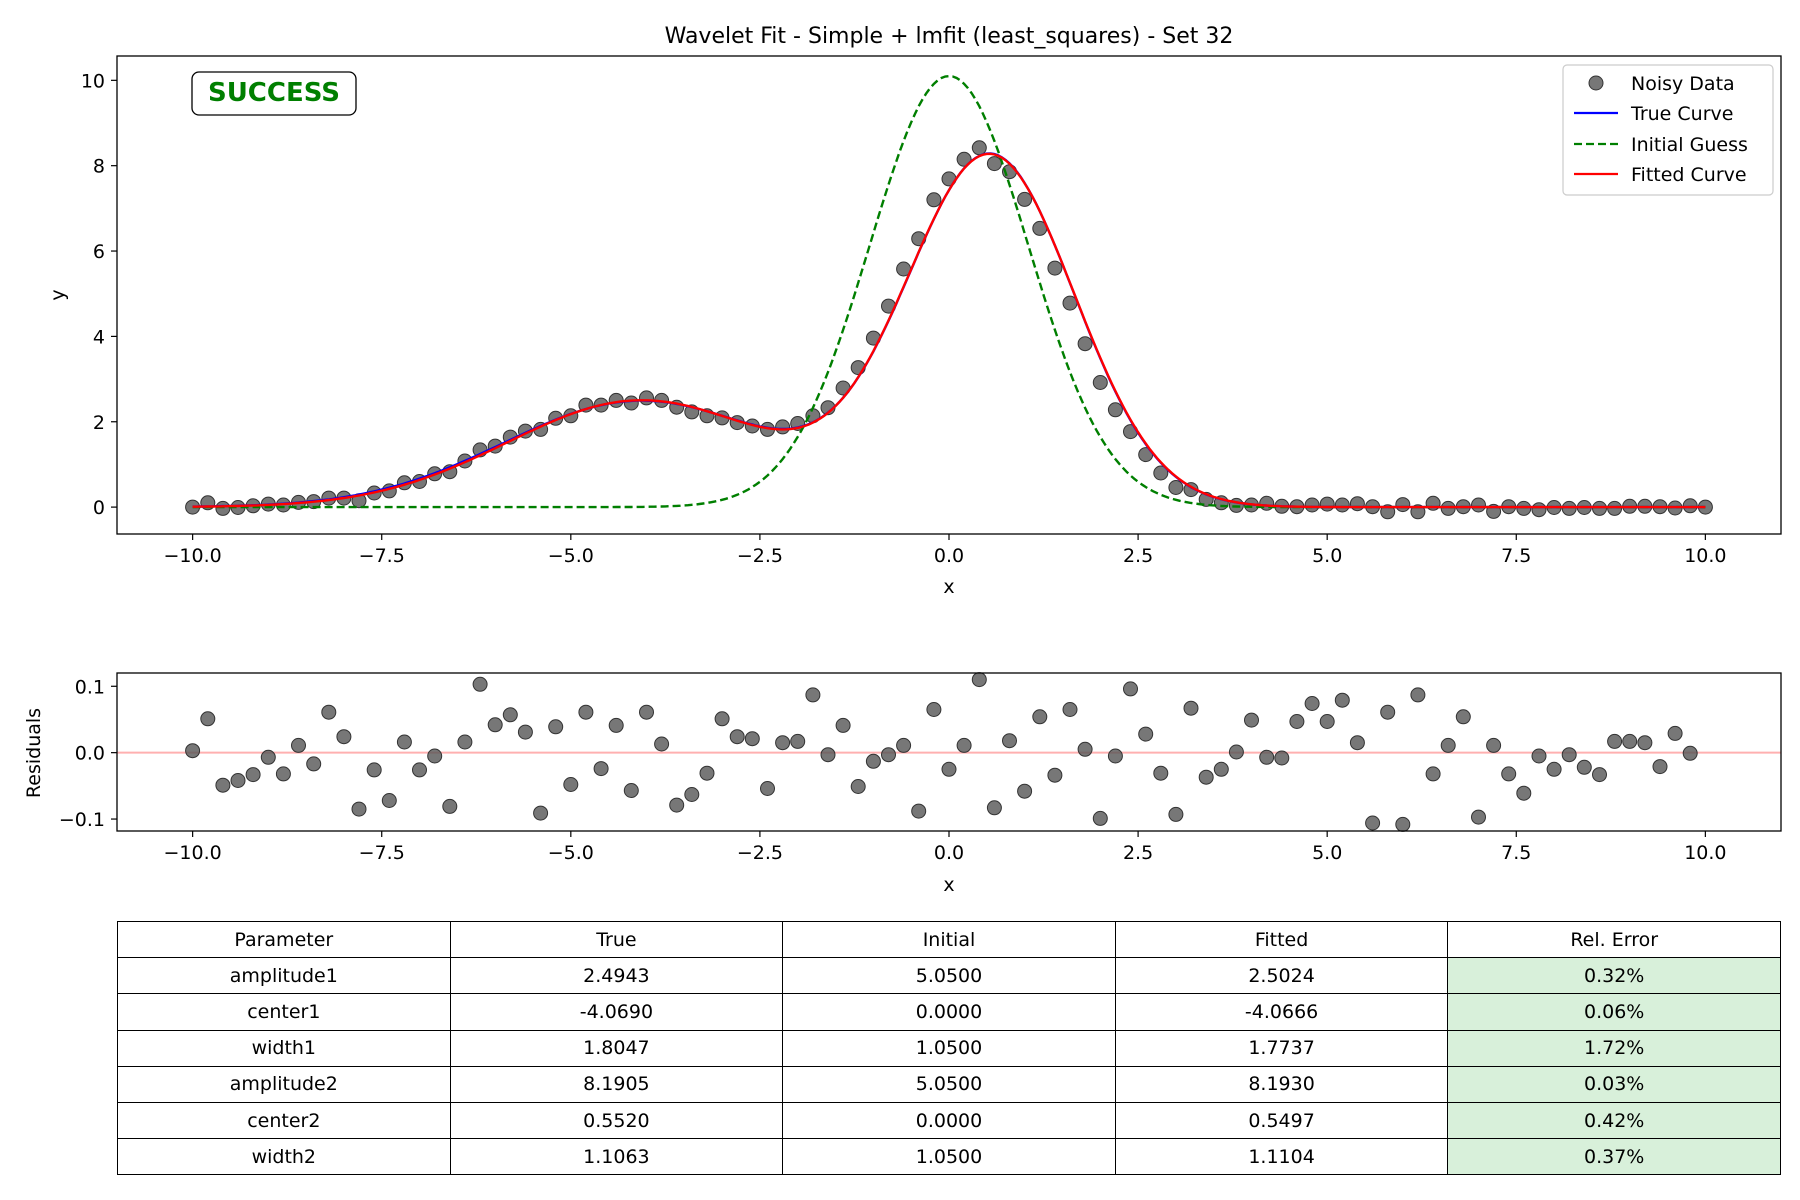  I want to click on table-cell-fitted: 1.7737, so click(1281, 1048).